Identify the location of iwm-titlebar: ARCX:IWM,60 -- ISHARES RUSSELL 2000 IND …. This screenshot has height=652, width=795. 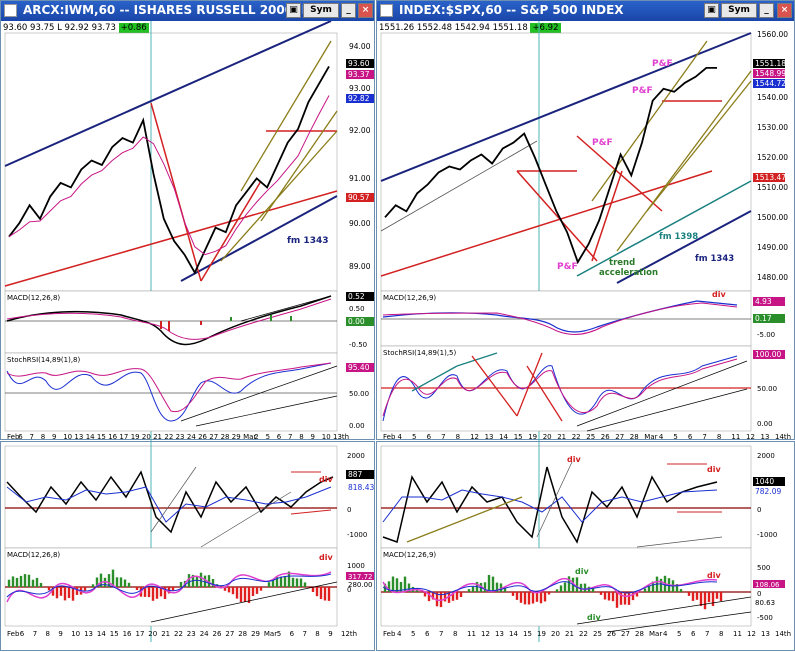
(187, 11).